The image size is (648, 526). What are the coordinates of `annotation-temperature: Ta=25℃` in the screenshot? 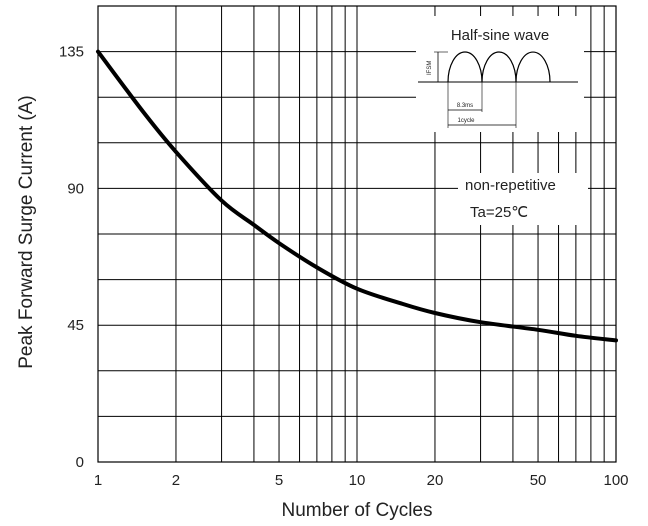 It's located at (499, 212).